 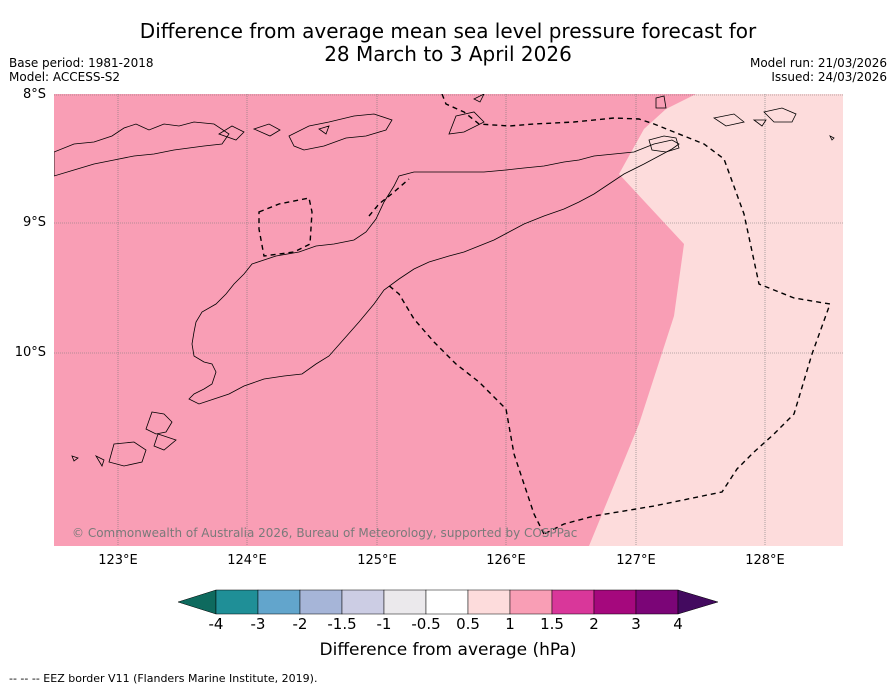 What do you see at coordinates (81, 63) in the screenshot?
I see `base-period: Base period: 1981-2018` at bounding box center [81, 63].